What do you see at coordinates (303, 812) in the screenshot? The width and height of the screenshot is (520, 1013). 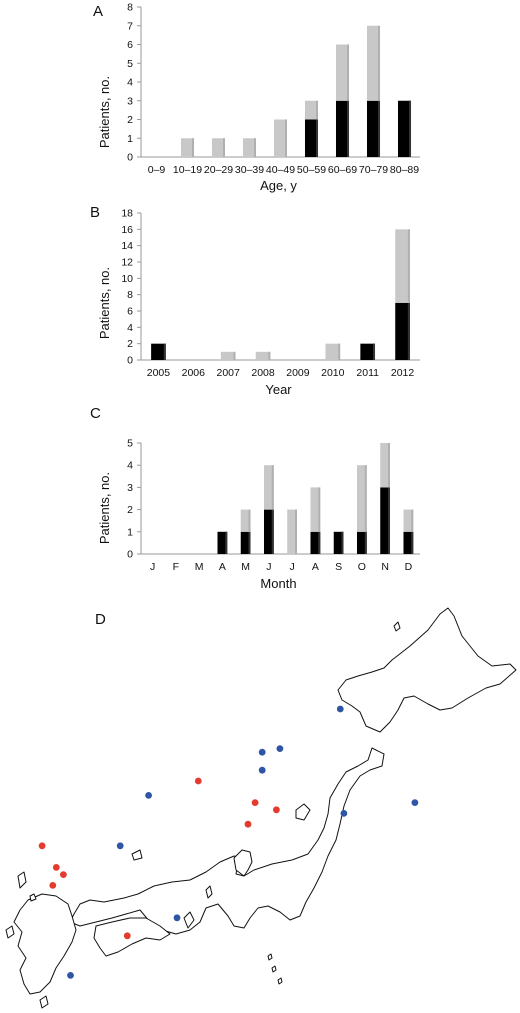 I see `sado-outline` at bounding box center [303, 812].